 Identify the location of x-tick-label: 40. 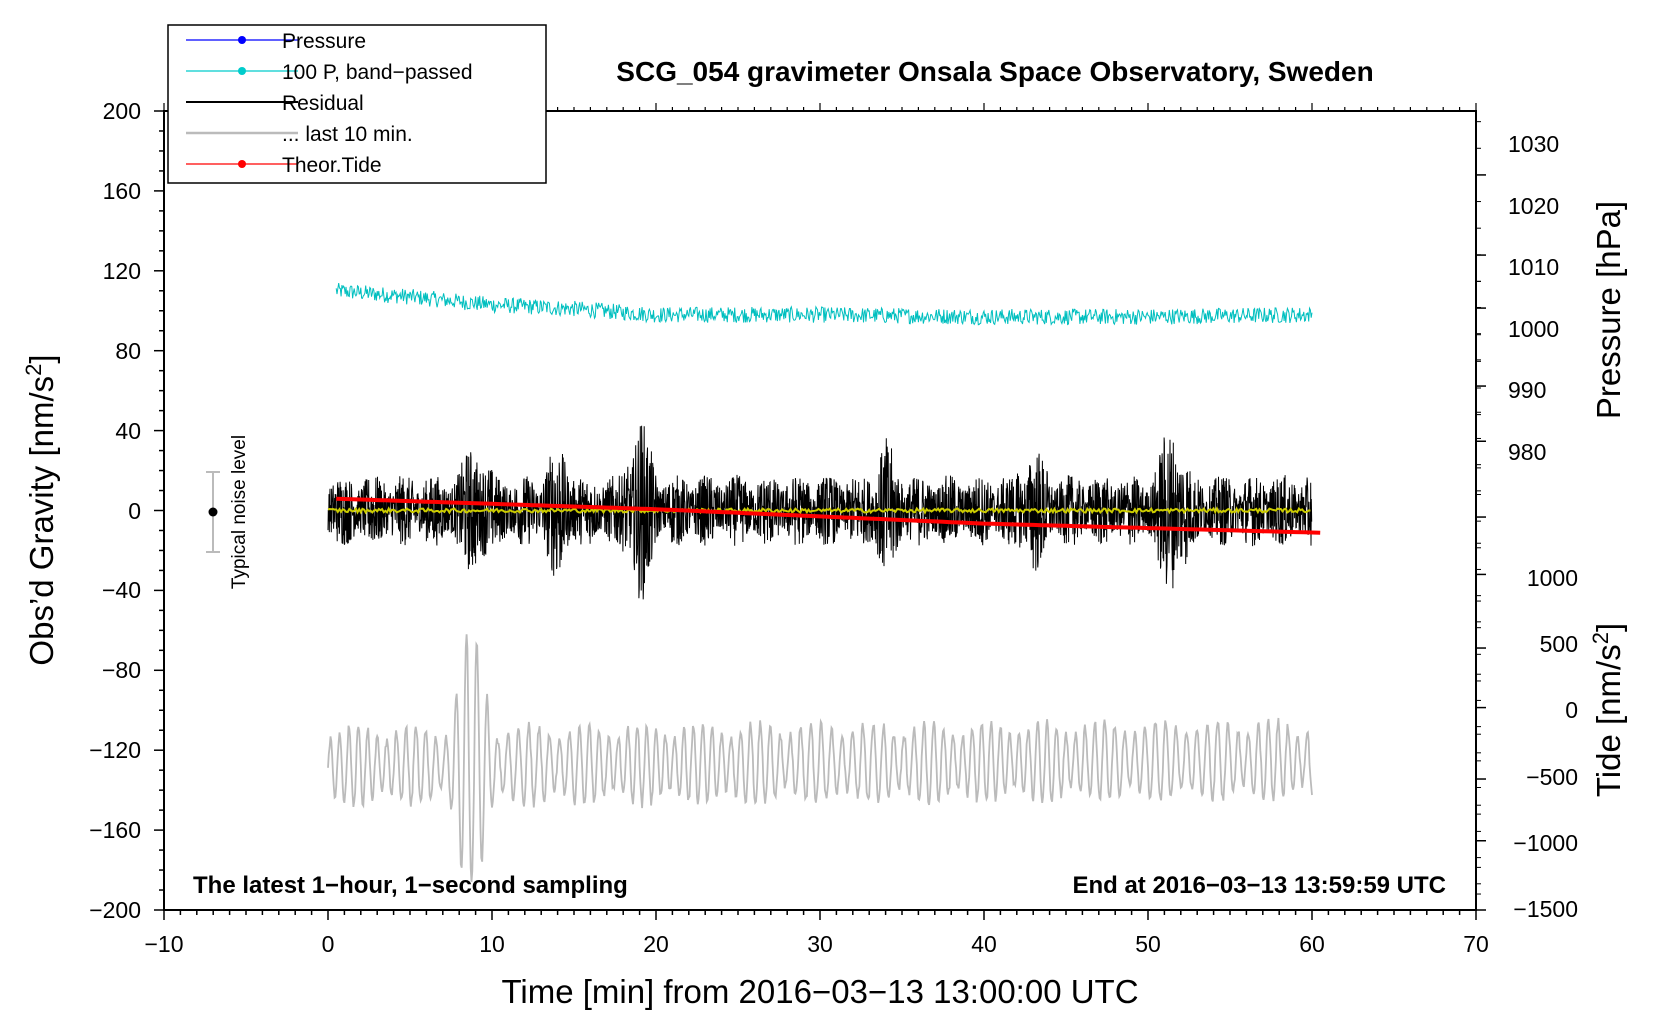
(984, 944).